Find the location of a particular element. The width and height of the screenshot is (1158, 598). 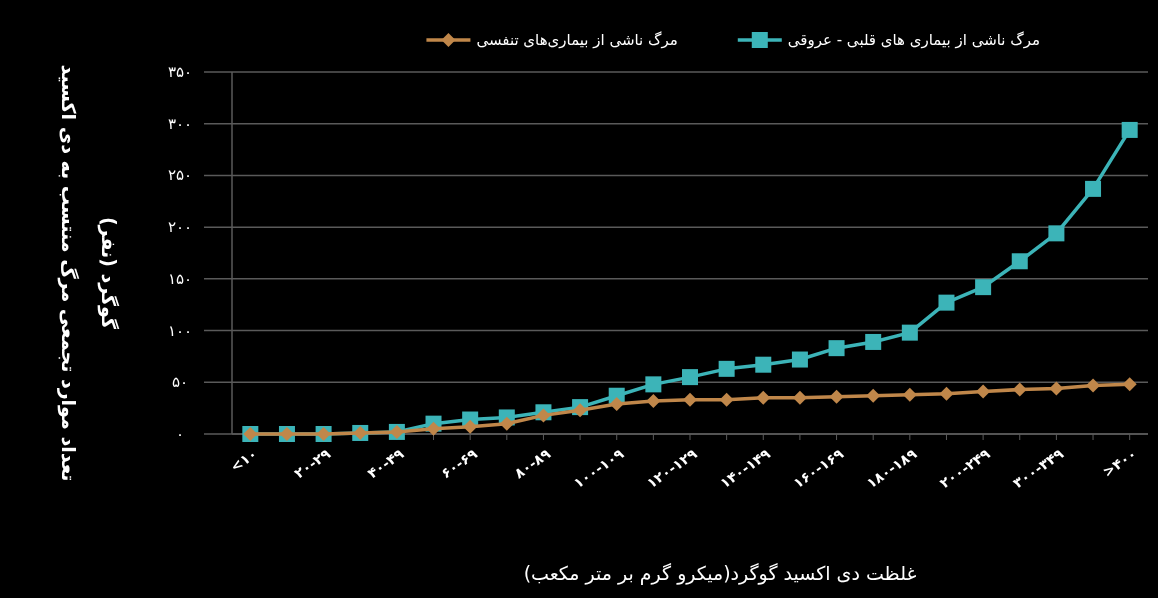

legend-label: مرگ ناشی از بیماری های قلبی - عروقی is located at coordinates (913, 40).